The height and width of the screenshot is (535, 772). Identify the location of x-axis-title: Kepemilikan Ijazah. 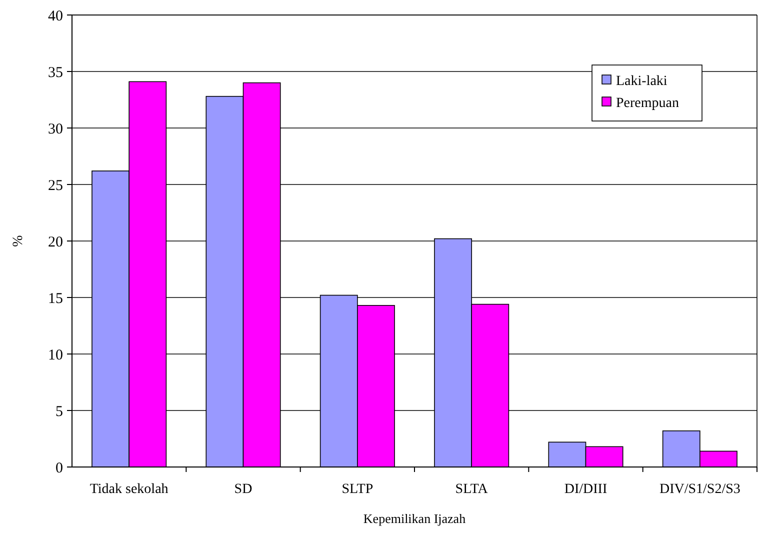
(414, 518).